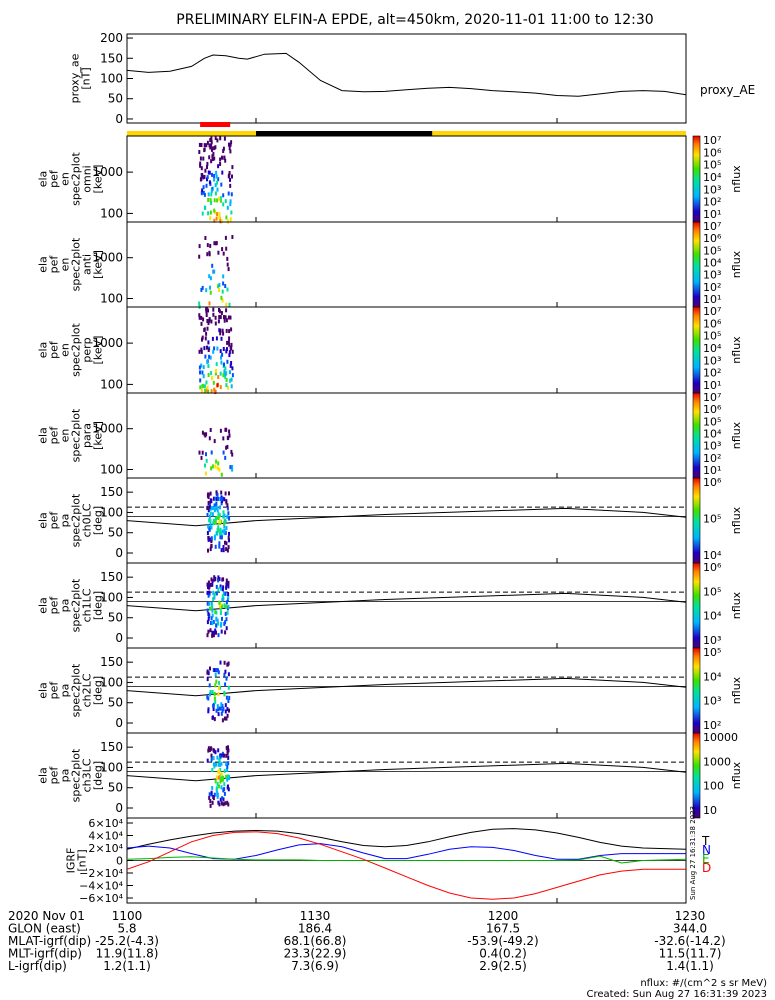 This screenshot has width=775, height=1000. What do you see at coordinates (65, 521) in the screenshot?
I see `pa-ch0-ylabel-2: pa` at bounding box center [65, 521].